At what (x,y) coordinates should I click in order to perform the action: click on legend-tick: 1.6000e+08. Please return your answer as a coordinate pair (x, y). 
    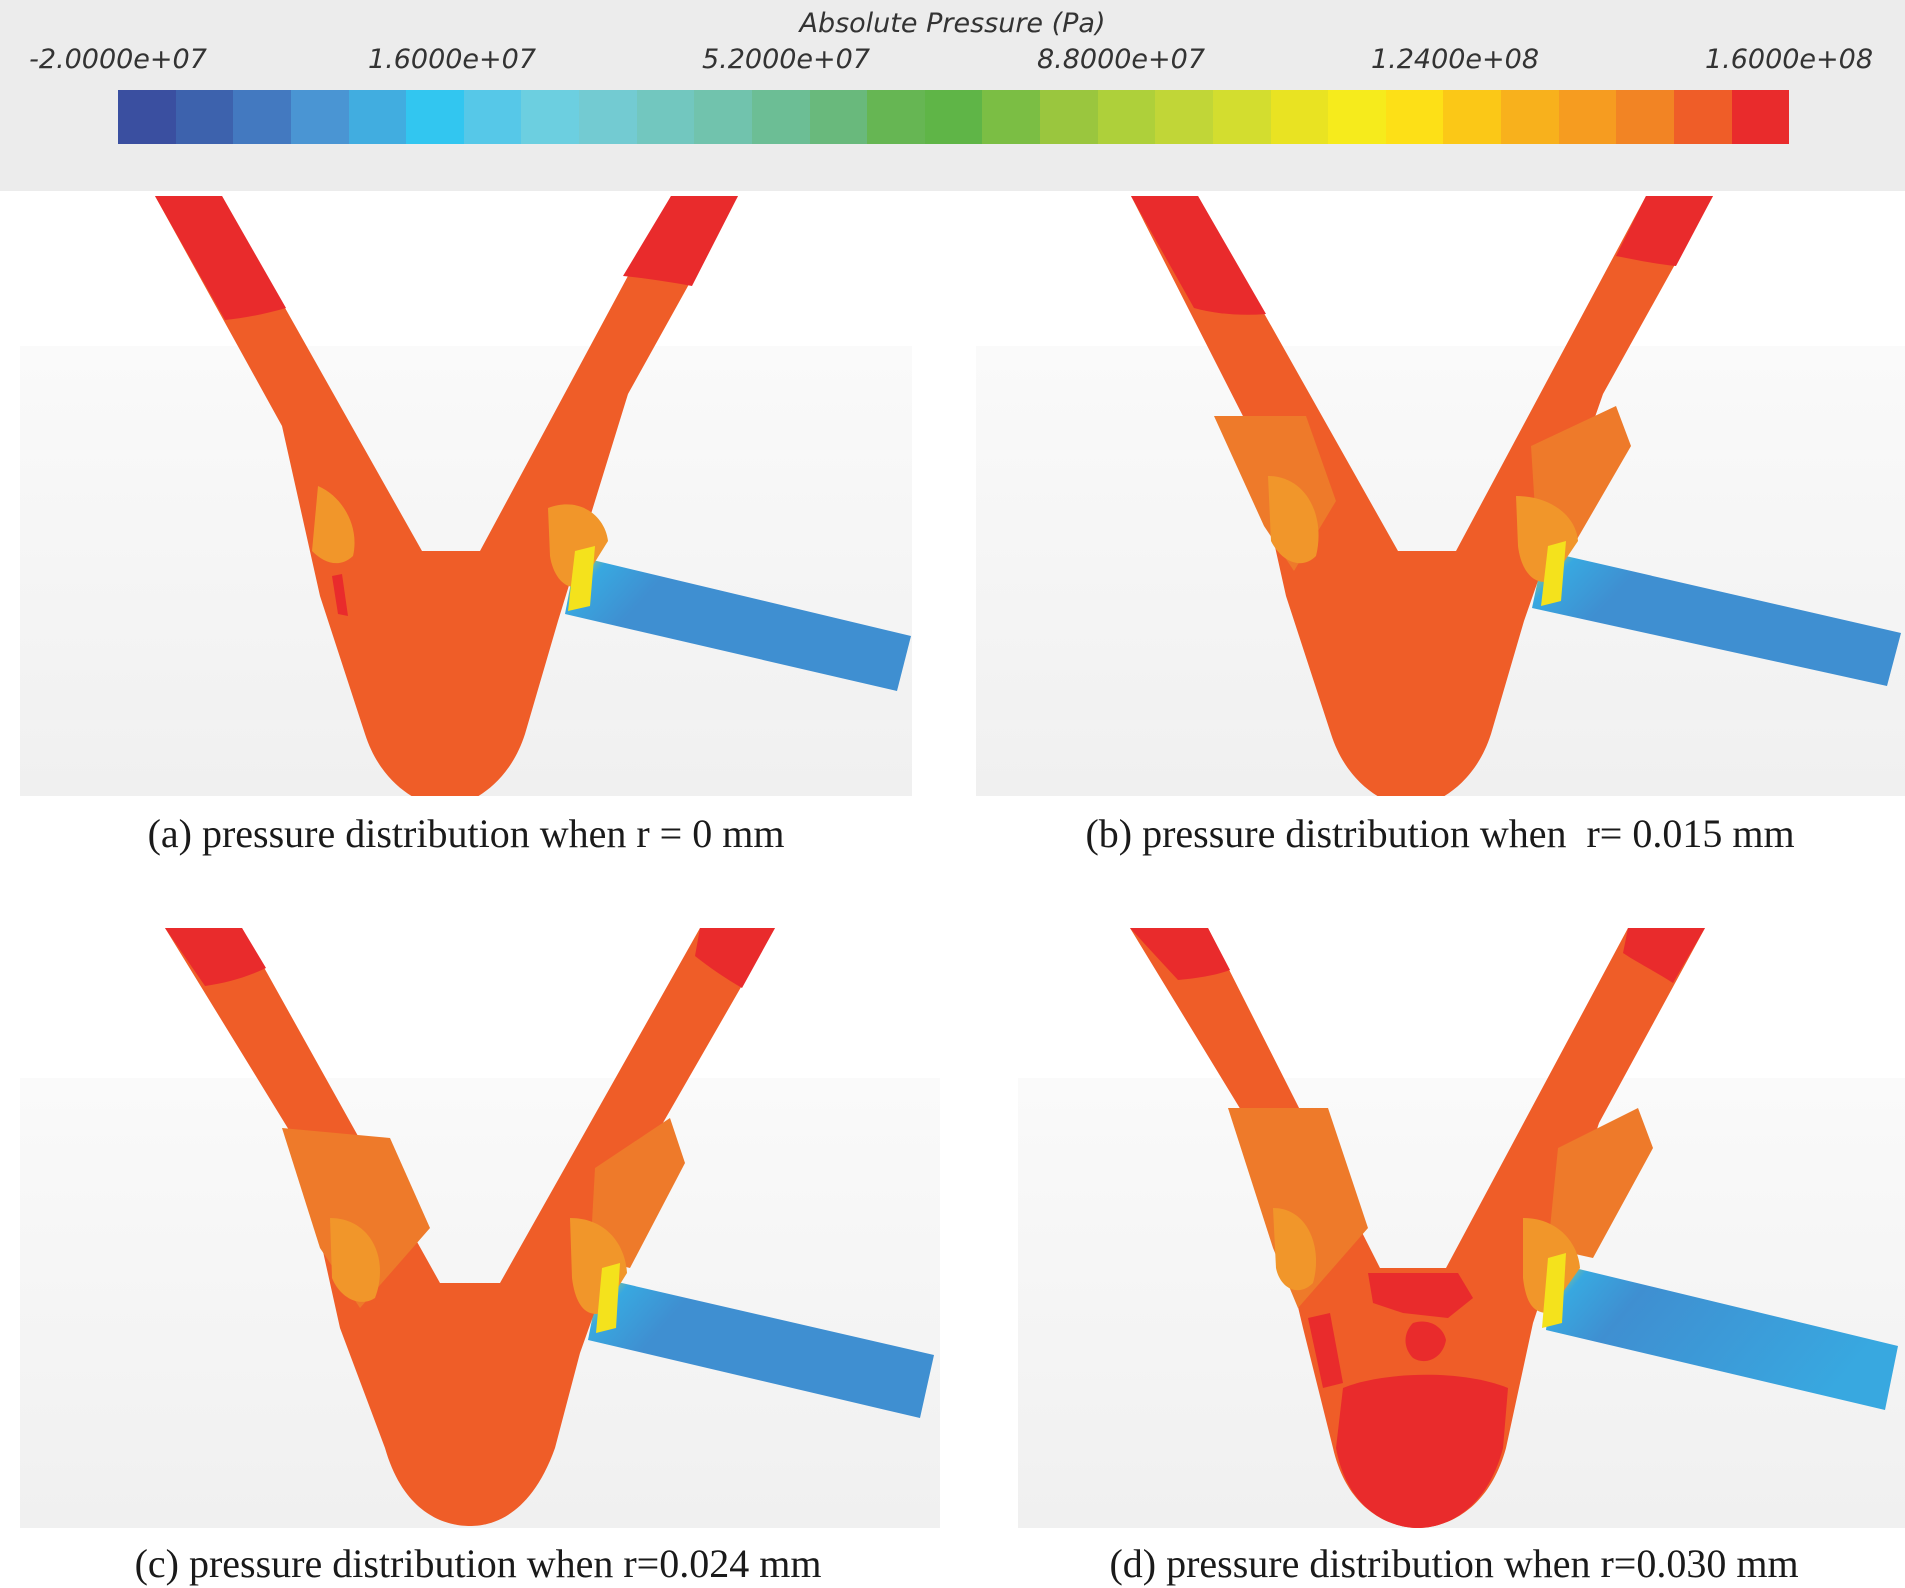
    Looking at the image, I should click on (1789, 59).